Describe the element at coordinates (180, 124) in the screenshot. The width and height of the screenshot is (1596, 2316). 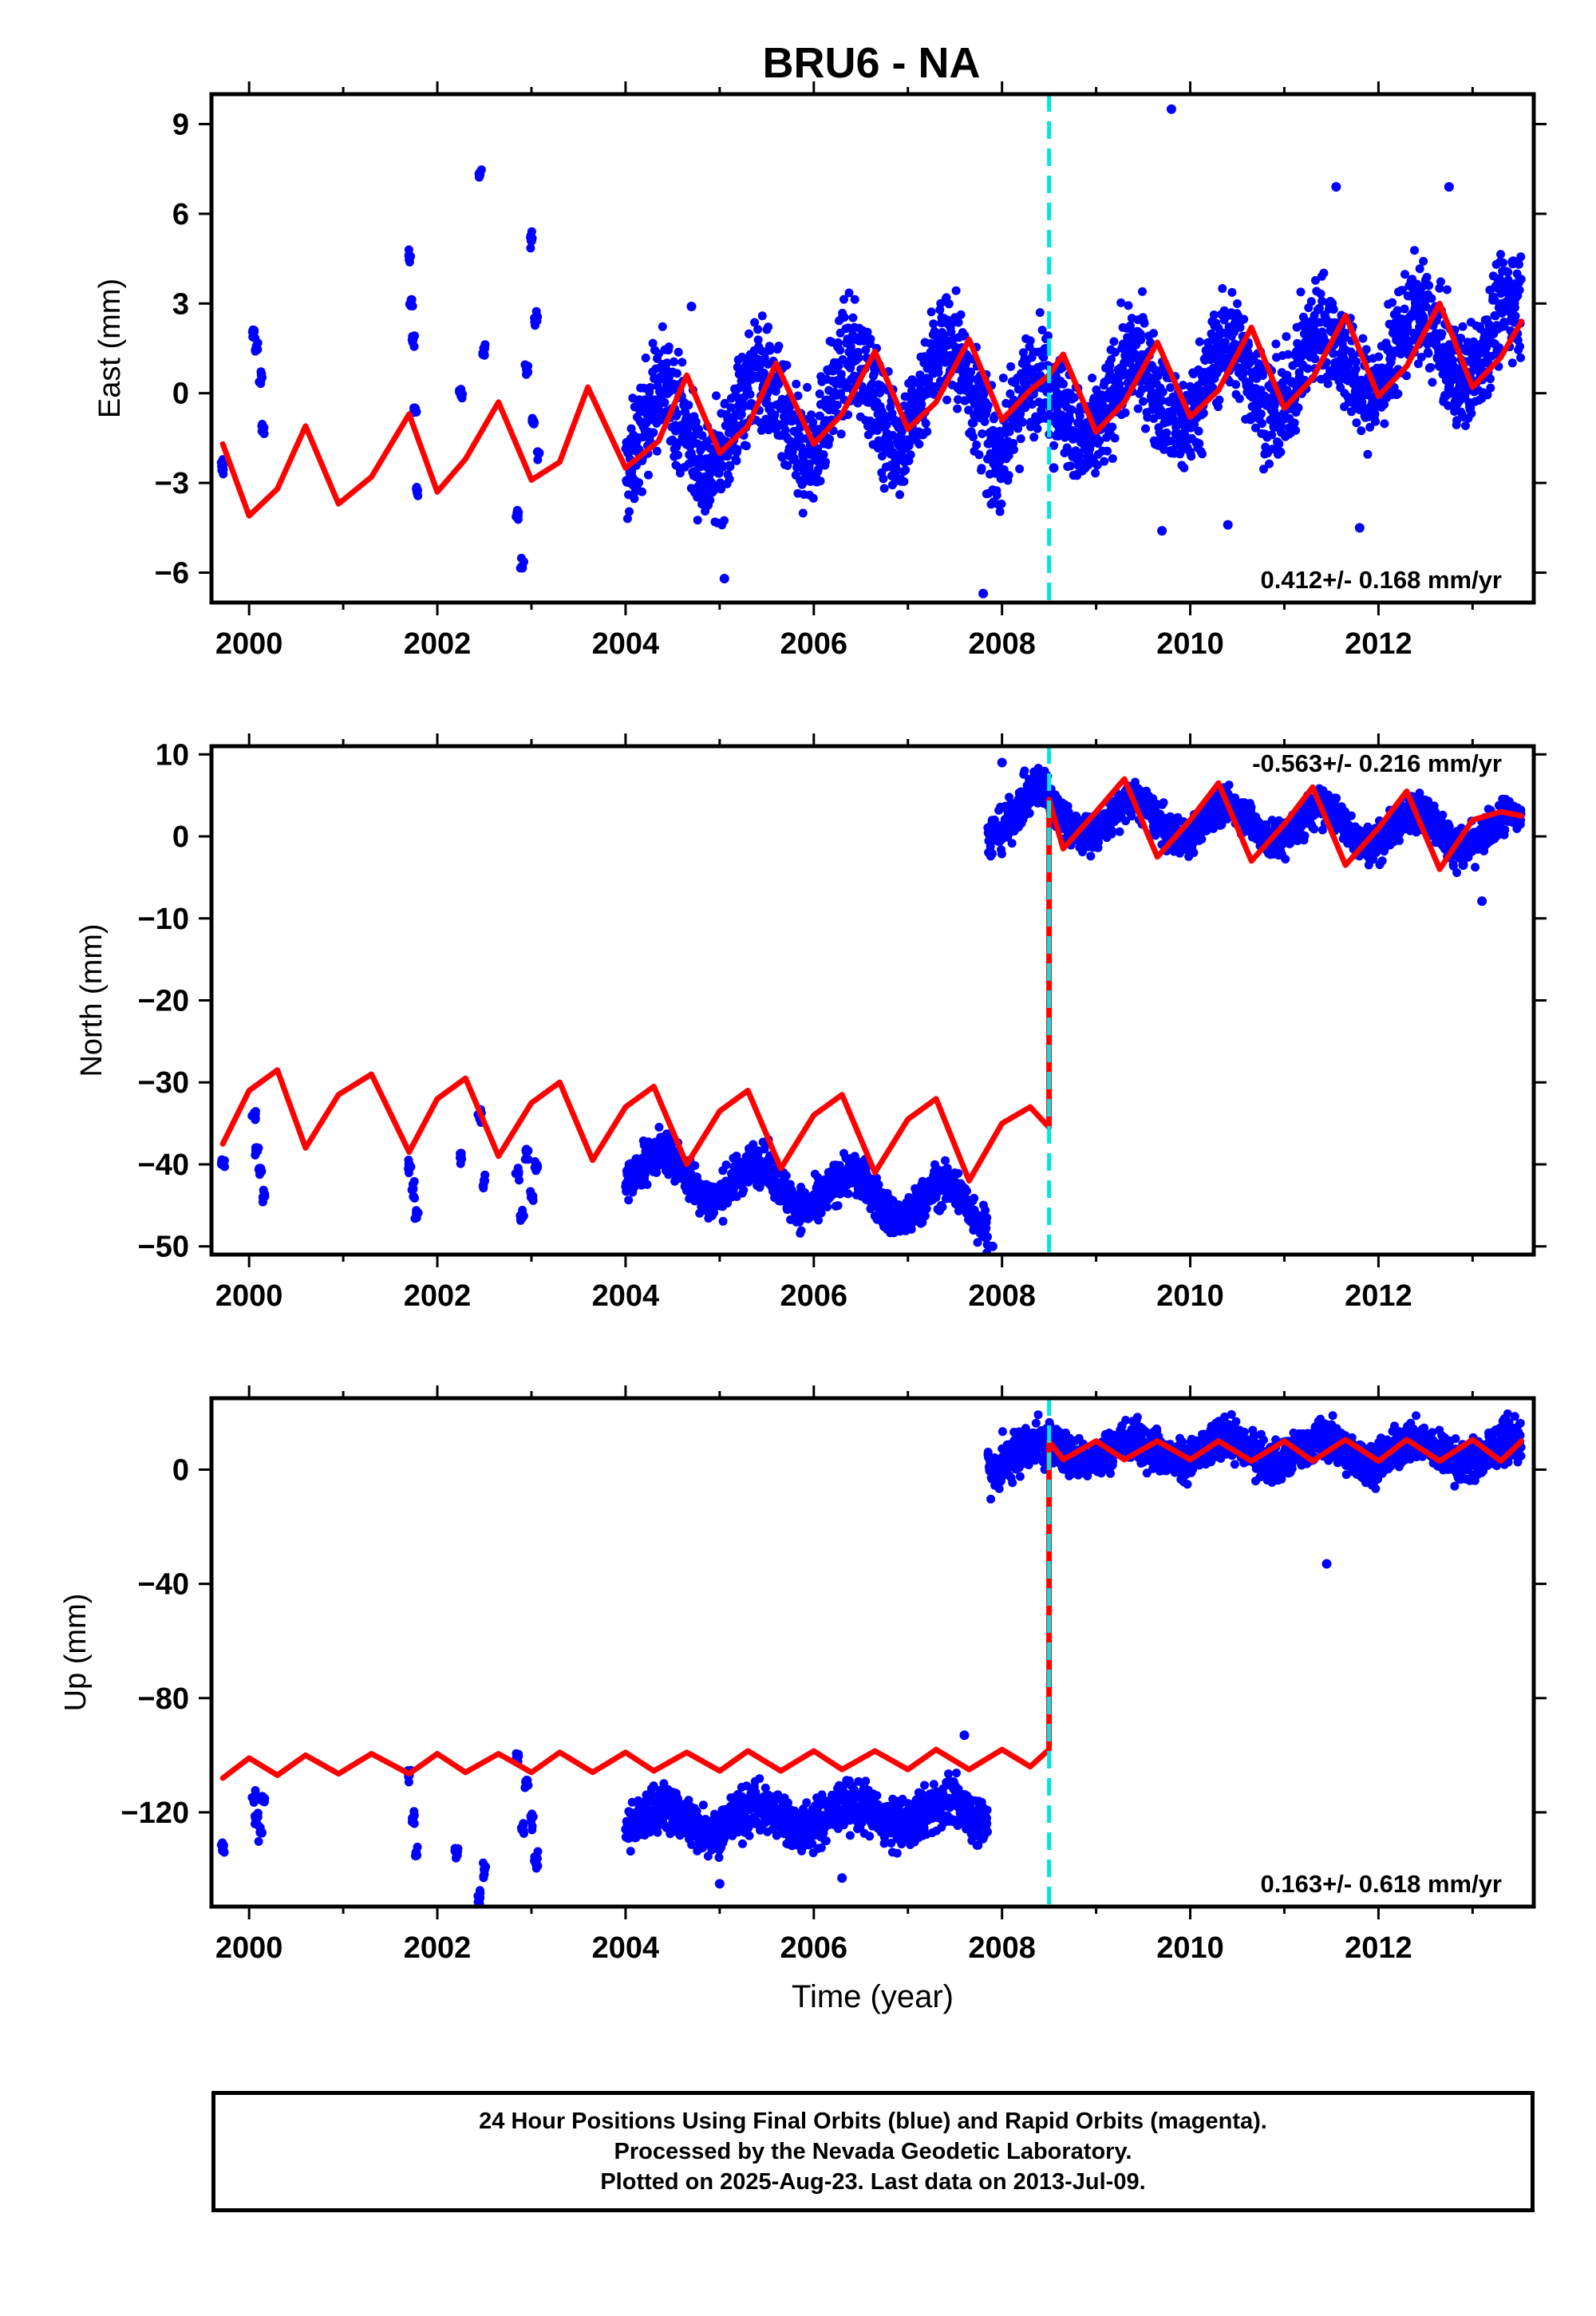
I see `y-tick-label: 9` at that location.